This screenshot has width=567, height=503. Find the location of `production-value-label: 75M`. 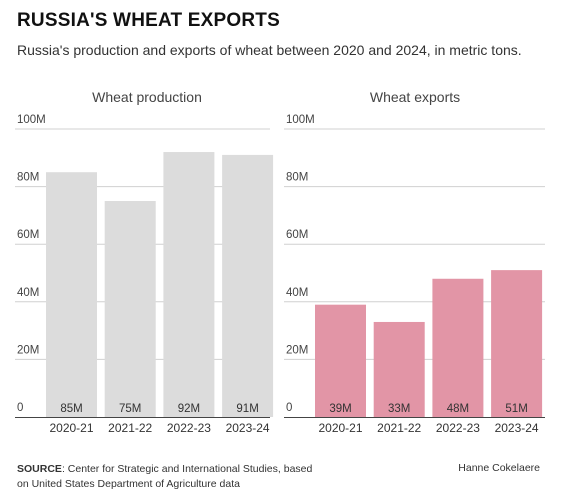

production-value-label: 75M is located at coordinates (130, 409).